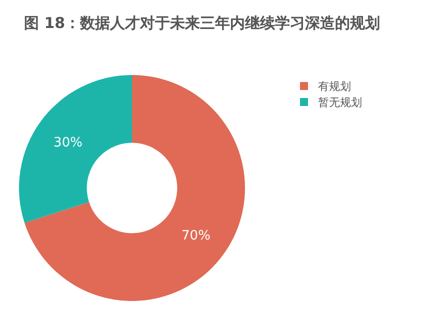 The width and height of the screenshot is (446, 326). What do you see at coordinates (340, 102) in the screenshot?
I see `legend-label: 暂无规划` at bounding box center [340, 102].